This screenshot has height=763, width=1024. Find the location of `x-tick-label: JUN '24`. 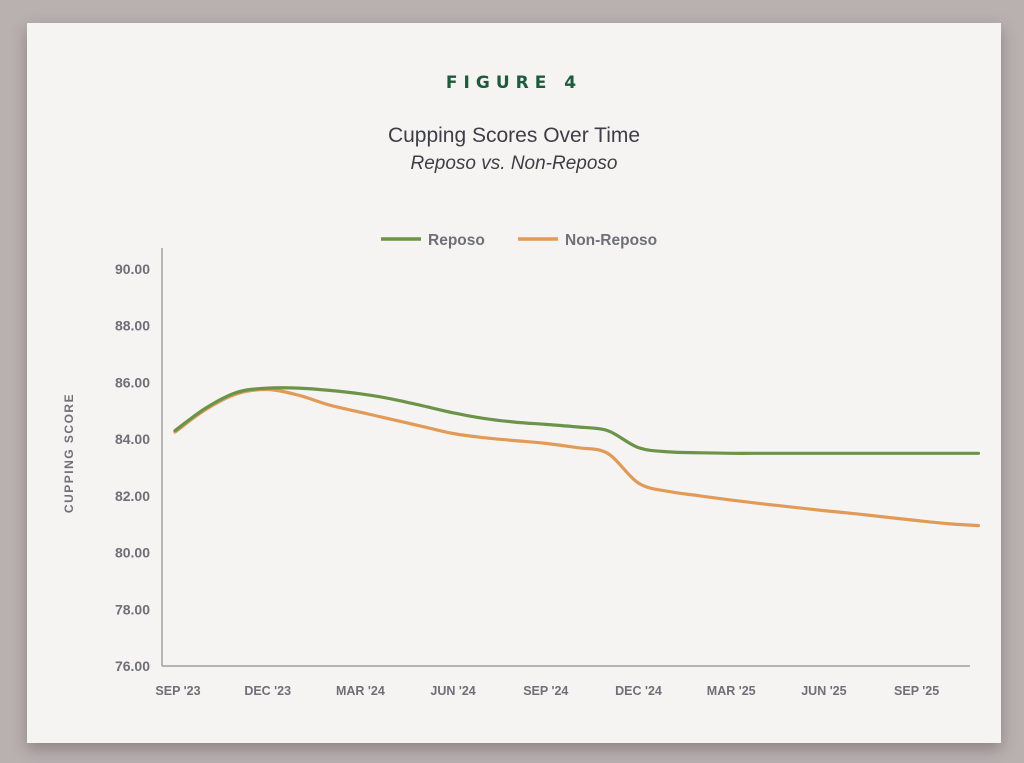

x-tick-label: JUN '24 is located at coordinates (452, 691).